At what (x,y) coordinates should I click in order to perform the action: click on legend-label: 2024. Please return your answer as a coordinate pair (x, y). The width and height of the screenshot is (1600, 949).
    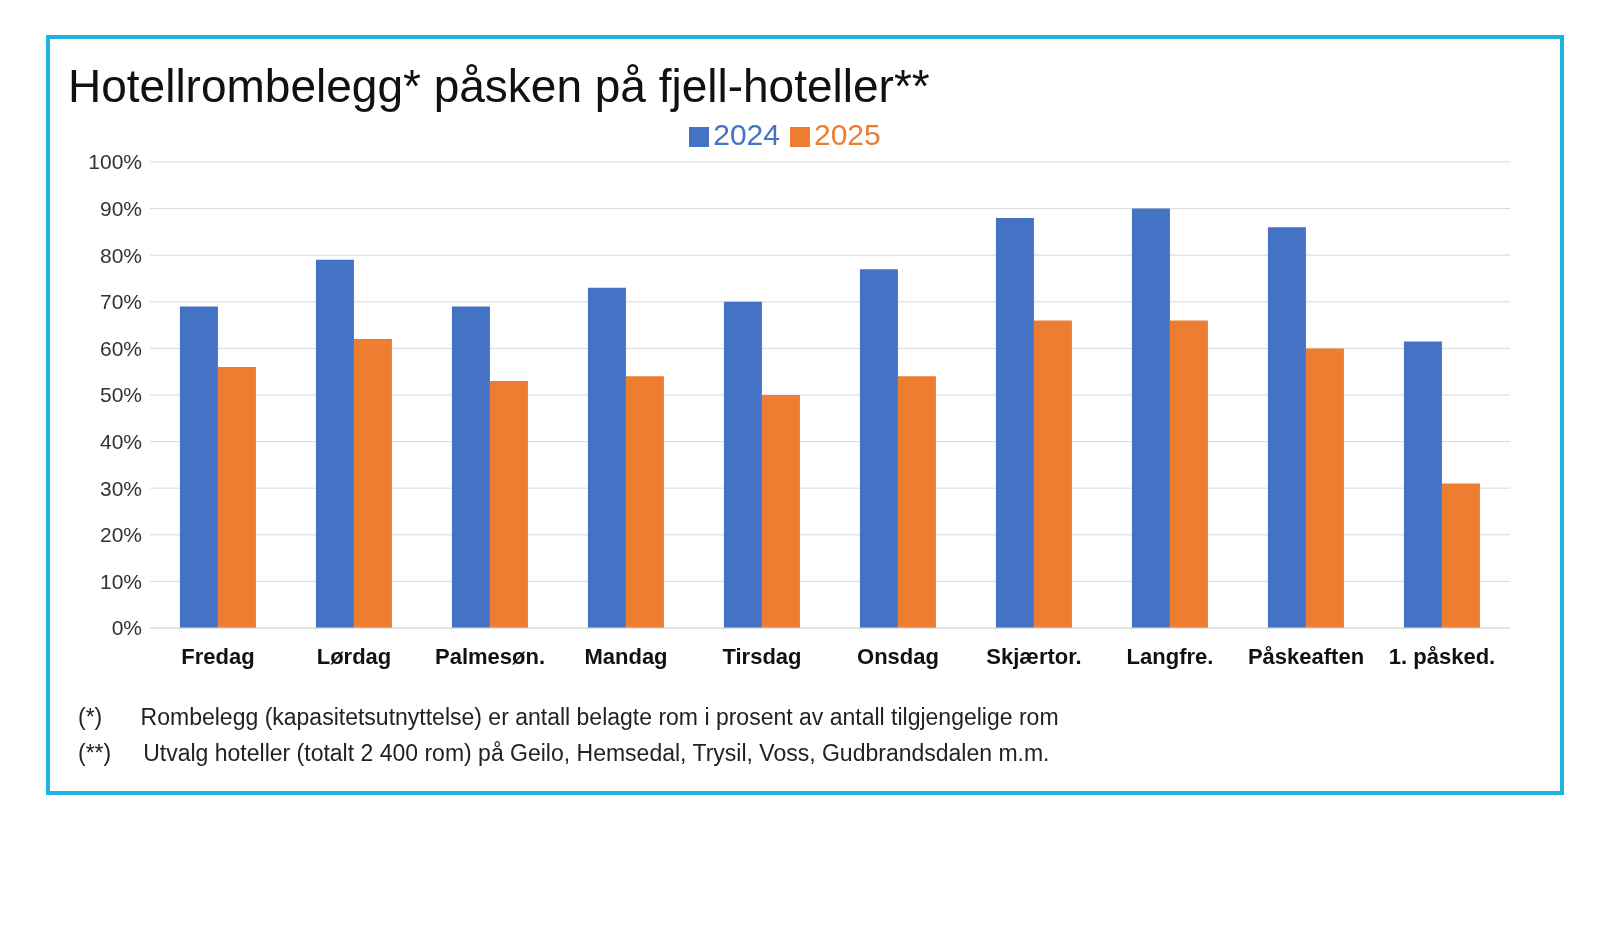
    Looking at the image, I should click on (746, 134).